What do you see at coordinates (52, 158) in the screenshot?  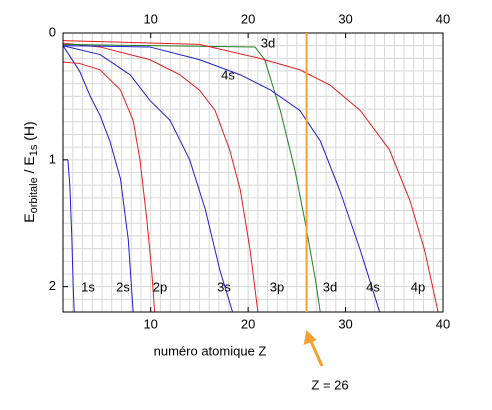 I see `y-tick-label: 1` at bounding box center [52, 158].